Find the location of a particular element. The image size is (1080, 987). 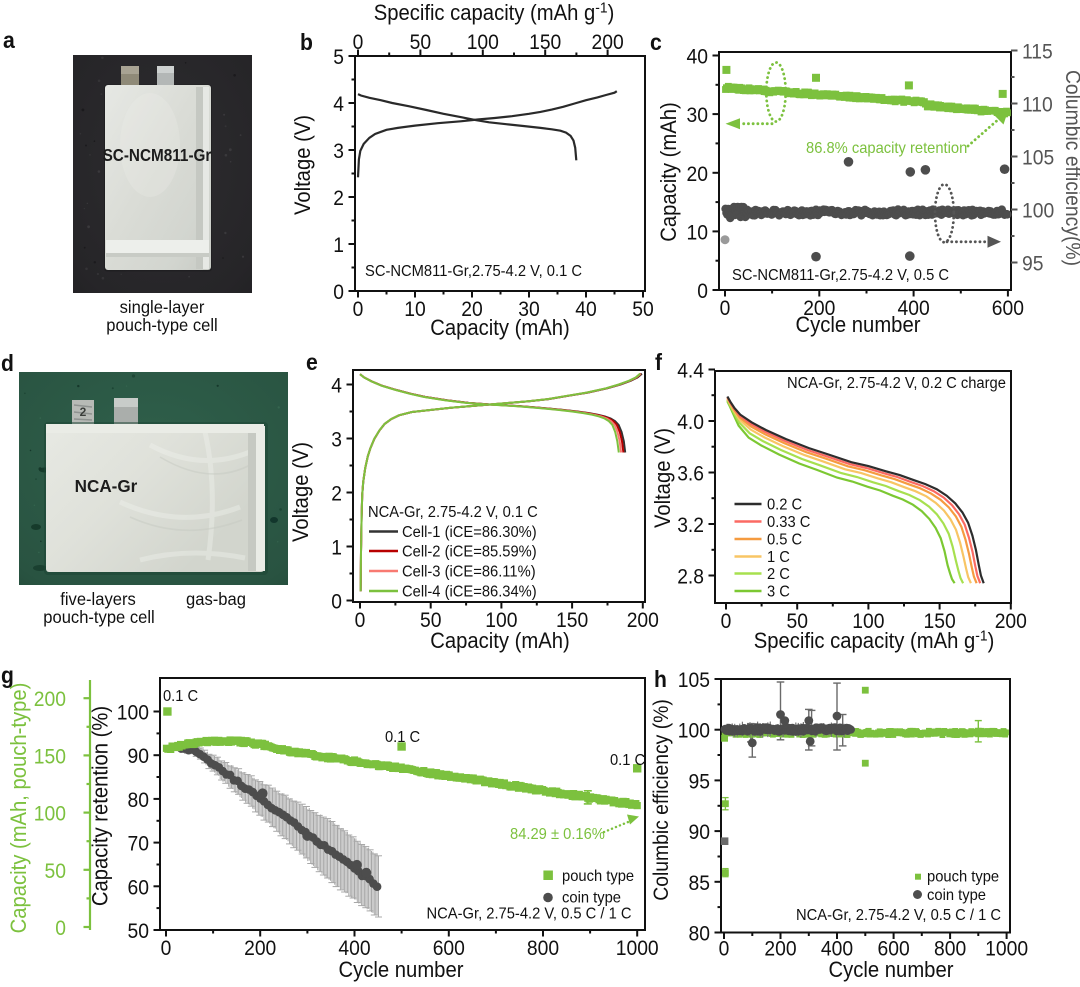

svg-text: 2 C is located at coordinates (778, 574).